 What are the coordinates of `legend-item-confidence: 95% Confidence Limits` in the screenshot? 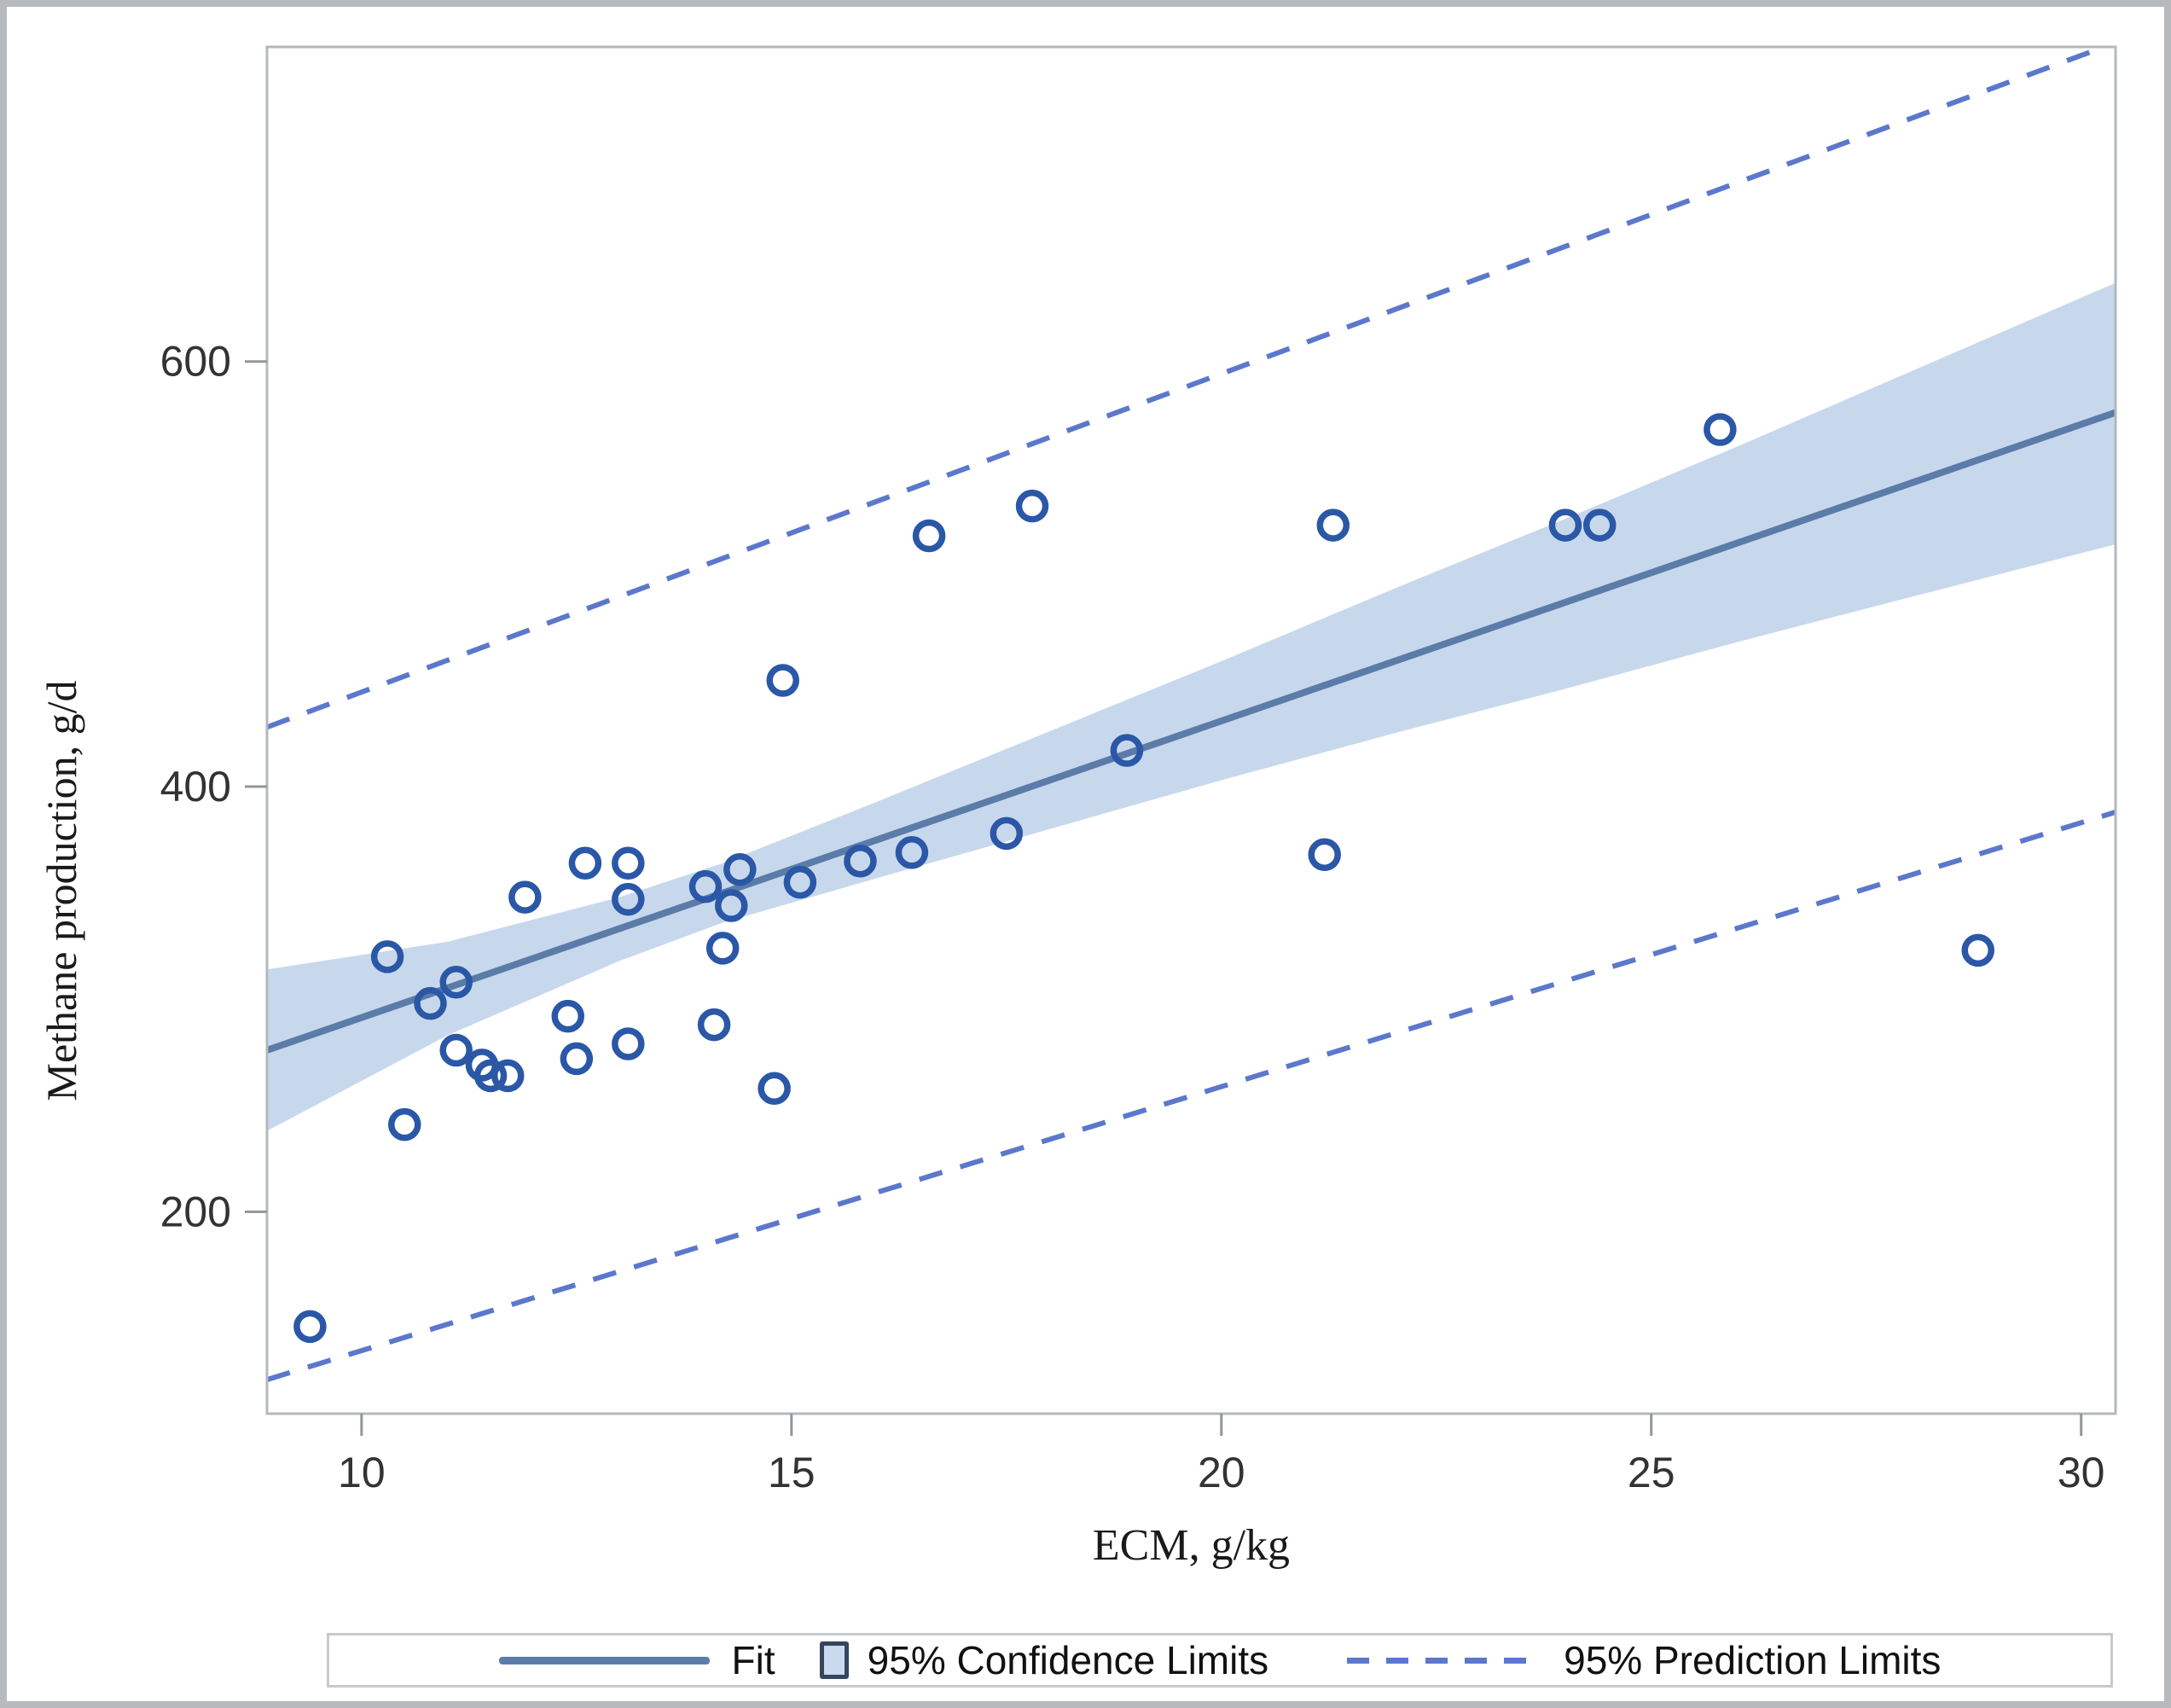 It's located at (1044, 1660).